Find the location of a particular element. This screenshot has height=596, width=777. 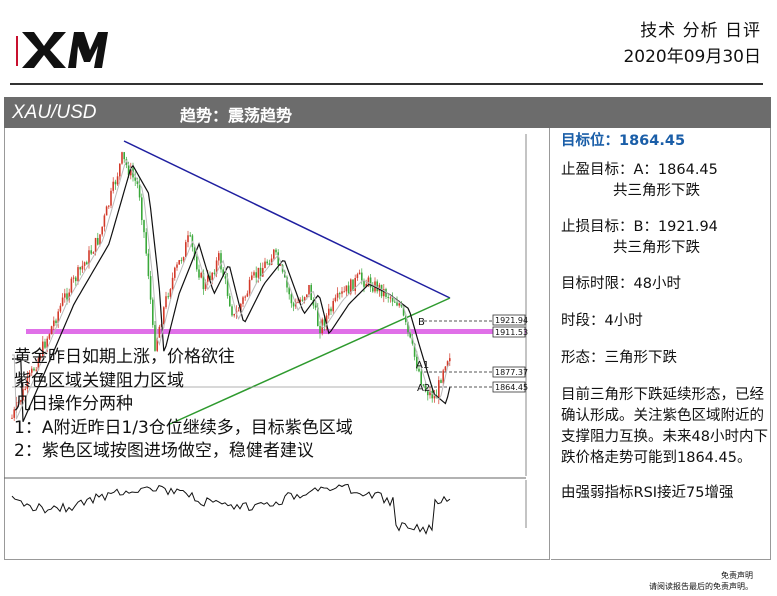

target-price: 目标位：1864.45 is located at coordinates (623, 141).